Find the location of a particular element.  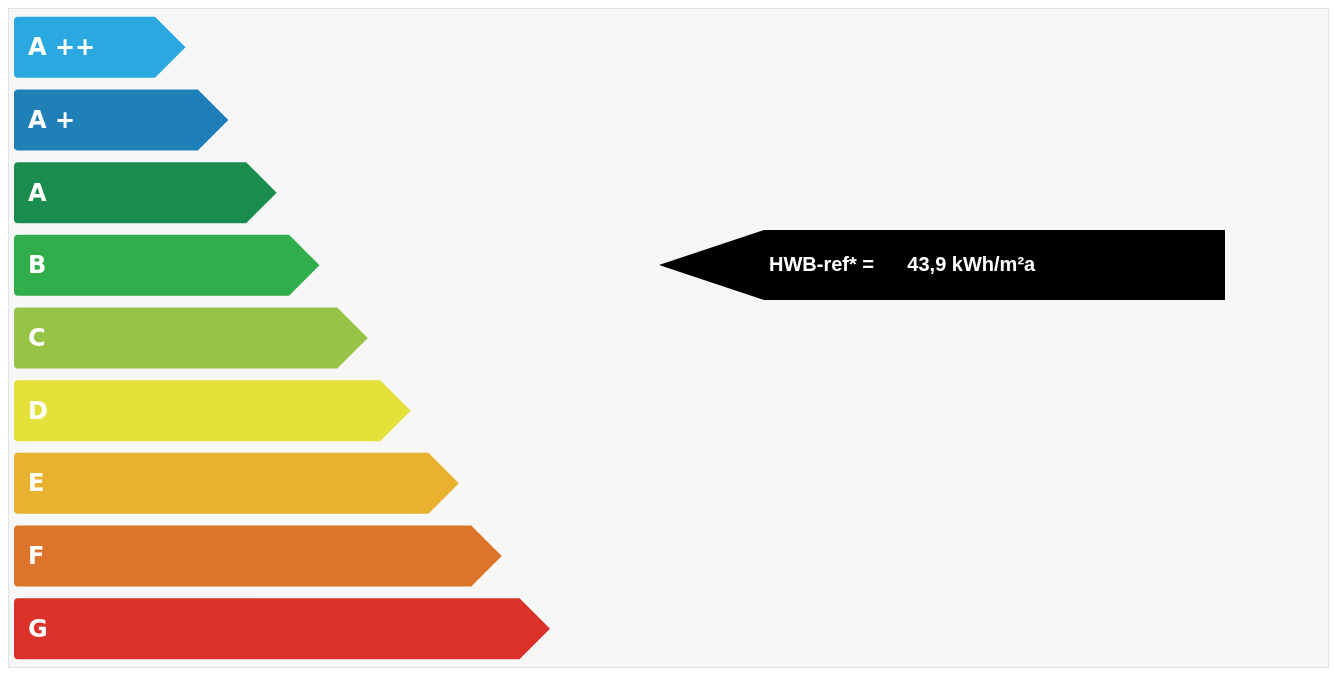

text: HWB-ref* = 43,9 kWh/m²a is located at coordinates (902, 265).